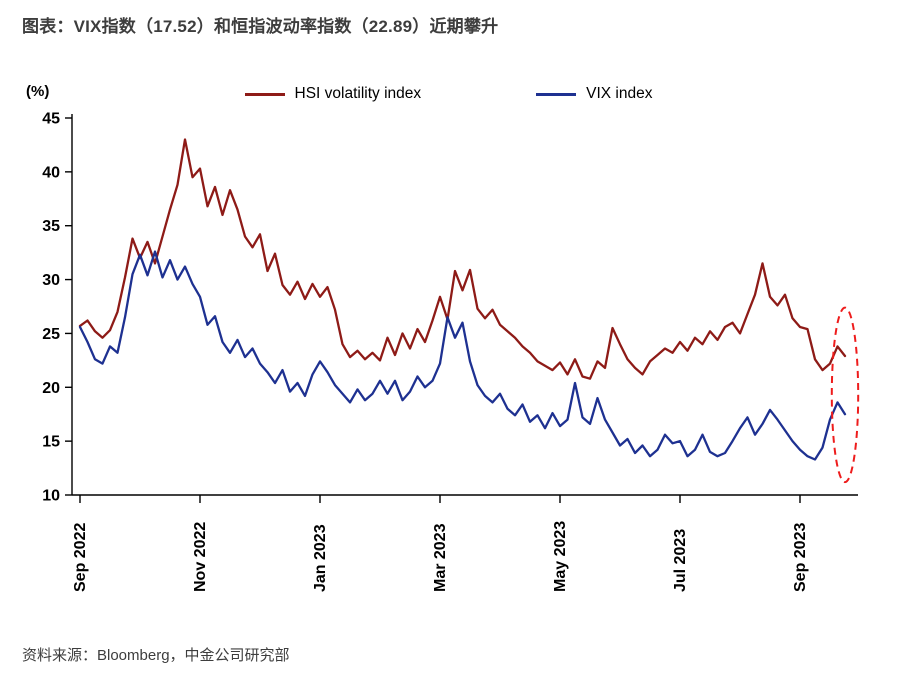 This screenshot has height=689, width=897. I want to click on x-tick-label: Sep 2023, so click(800, 557).